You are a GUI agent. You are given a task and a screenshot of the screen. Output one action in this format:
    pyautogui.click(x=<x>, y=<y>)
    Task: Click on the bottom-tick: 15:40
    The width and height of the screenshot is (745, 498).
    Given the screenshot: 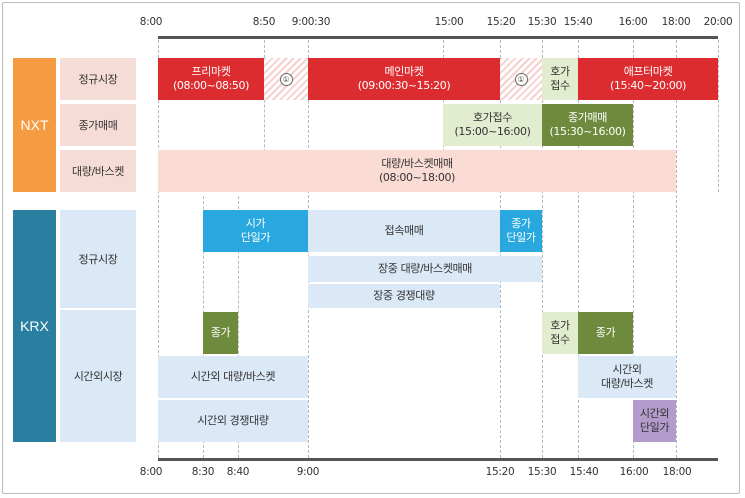 What is the action you would take?
    pyautogui.click(x=584, y=472)
    